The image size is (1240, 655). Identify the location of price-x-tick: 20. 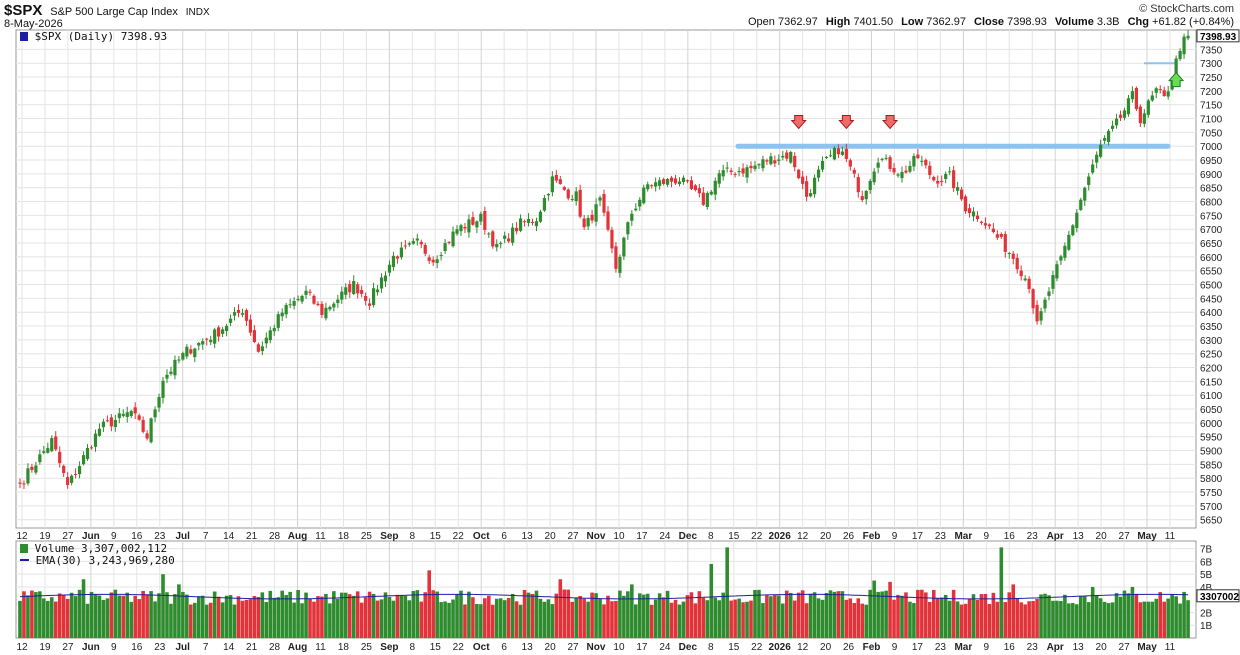
(551, 536).